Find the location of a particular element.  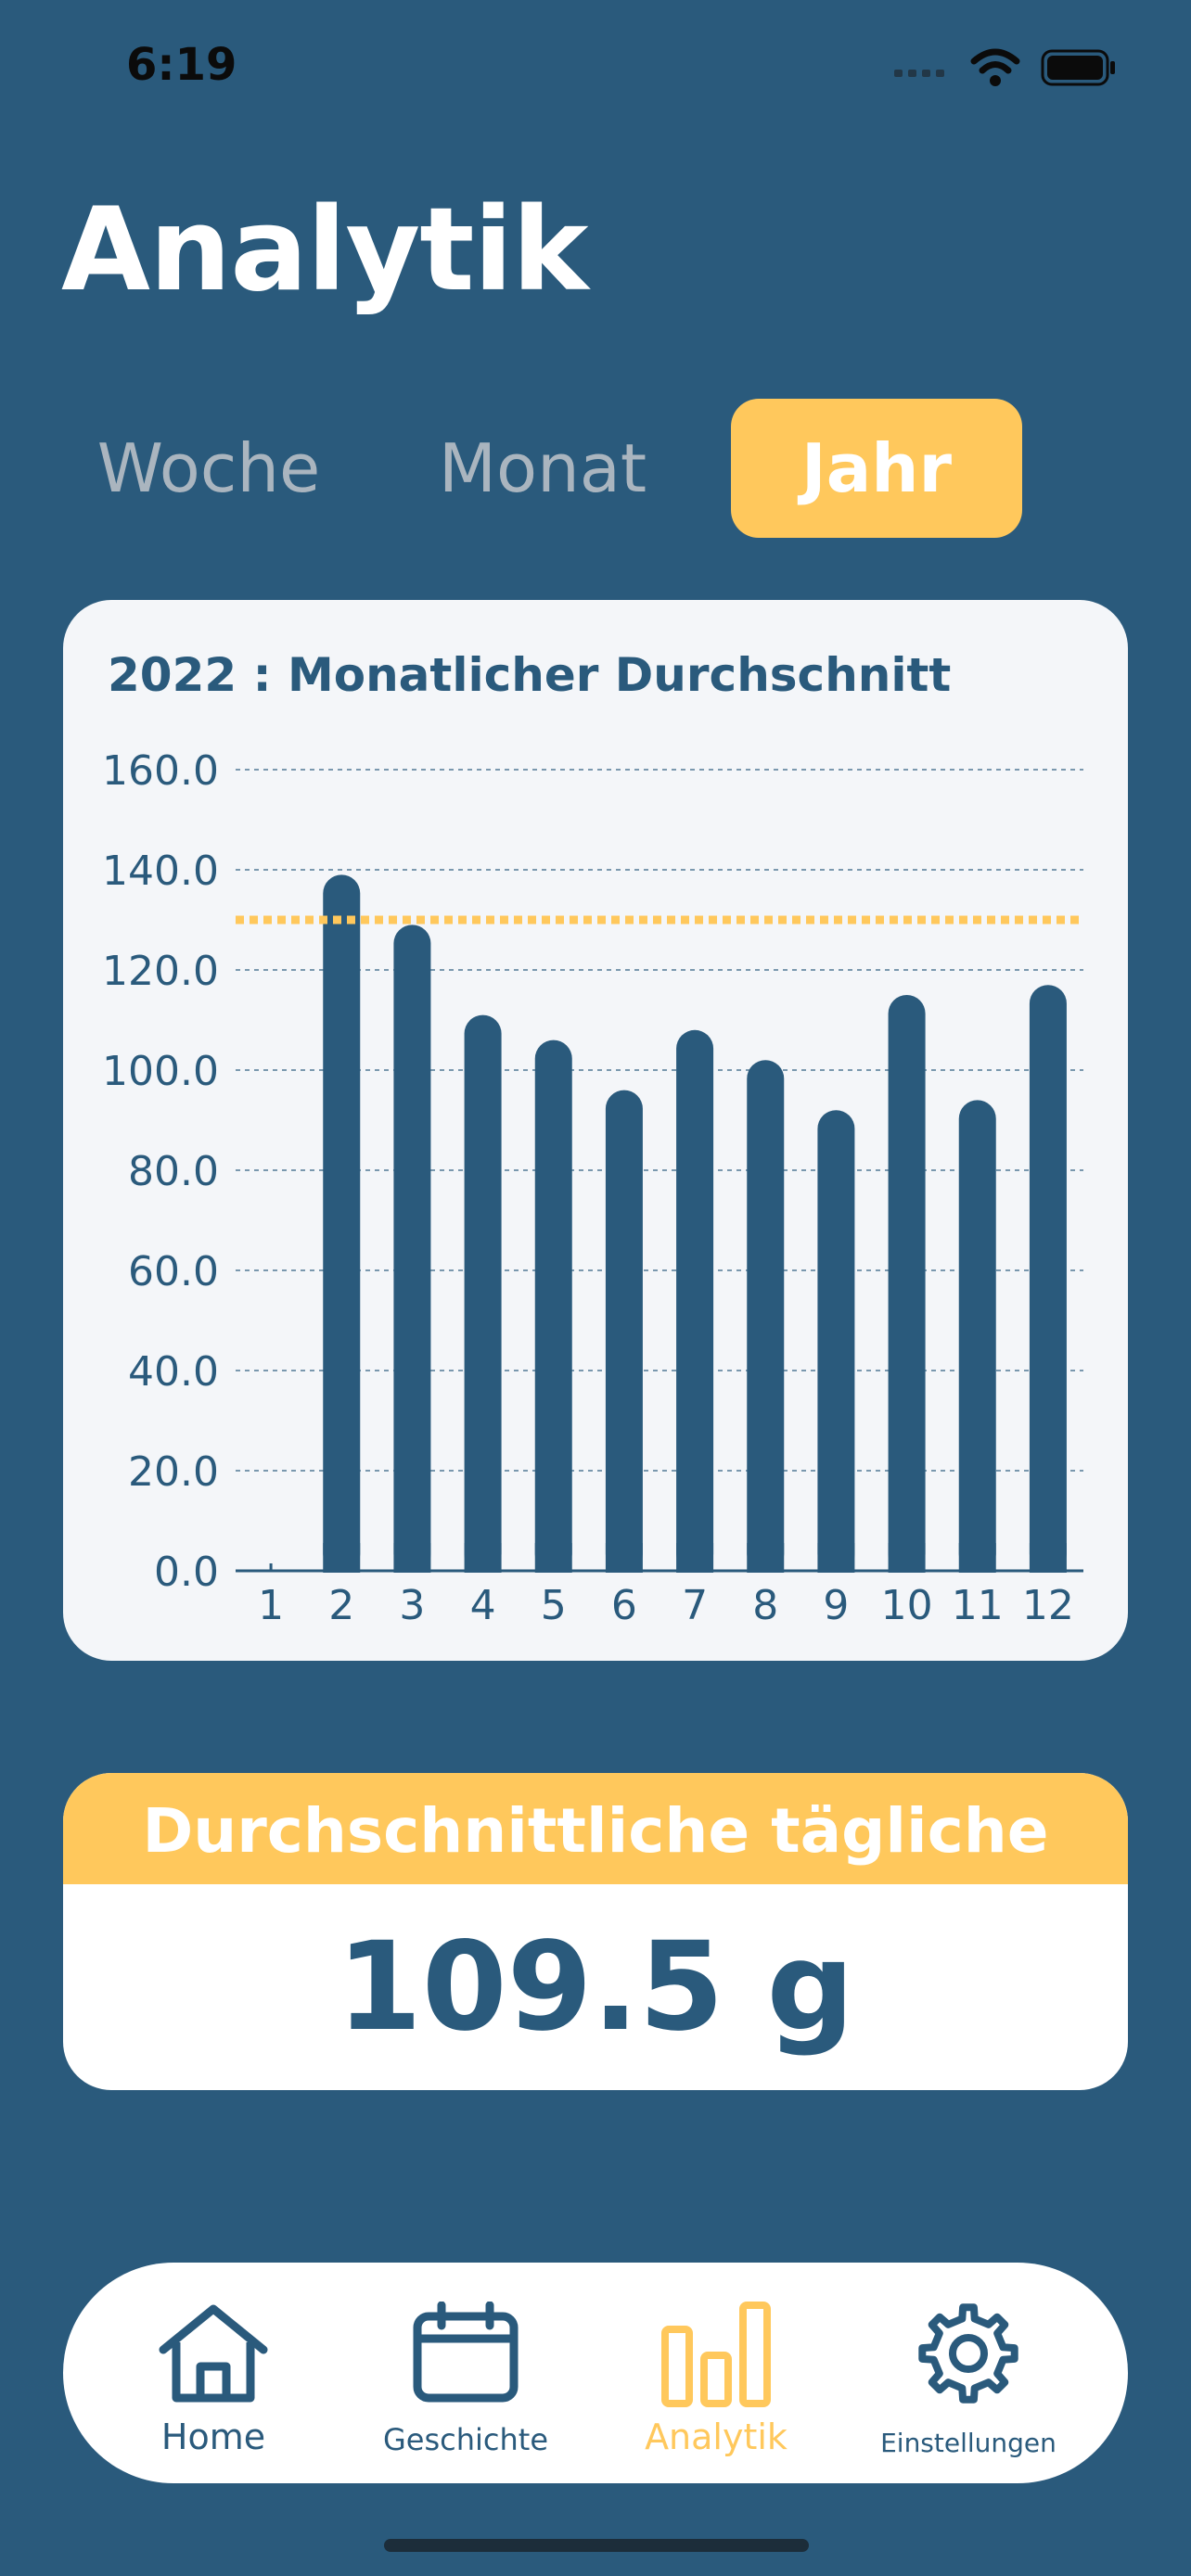

y-tick-label: 80.0 is located at coordinates (173, 1171).